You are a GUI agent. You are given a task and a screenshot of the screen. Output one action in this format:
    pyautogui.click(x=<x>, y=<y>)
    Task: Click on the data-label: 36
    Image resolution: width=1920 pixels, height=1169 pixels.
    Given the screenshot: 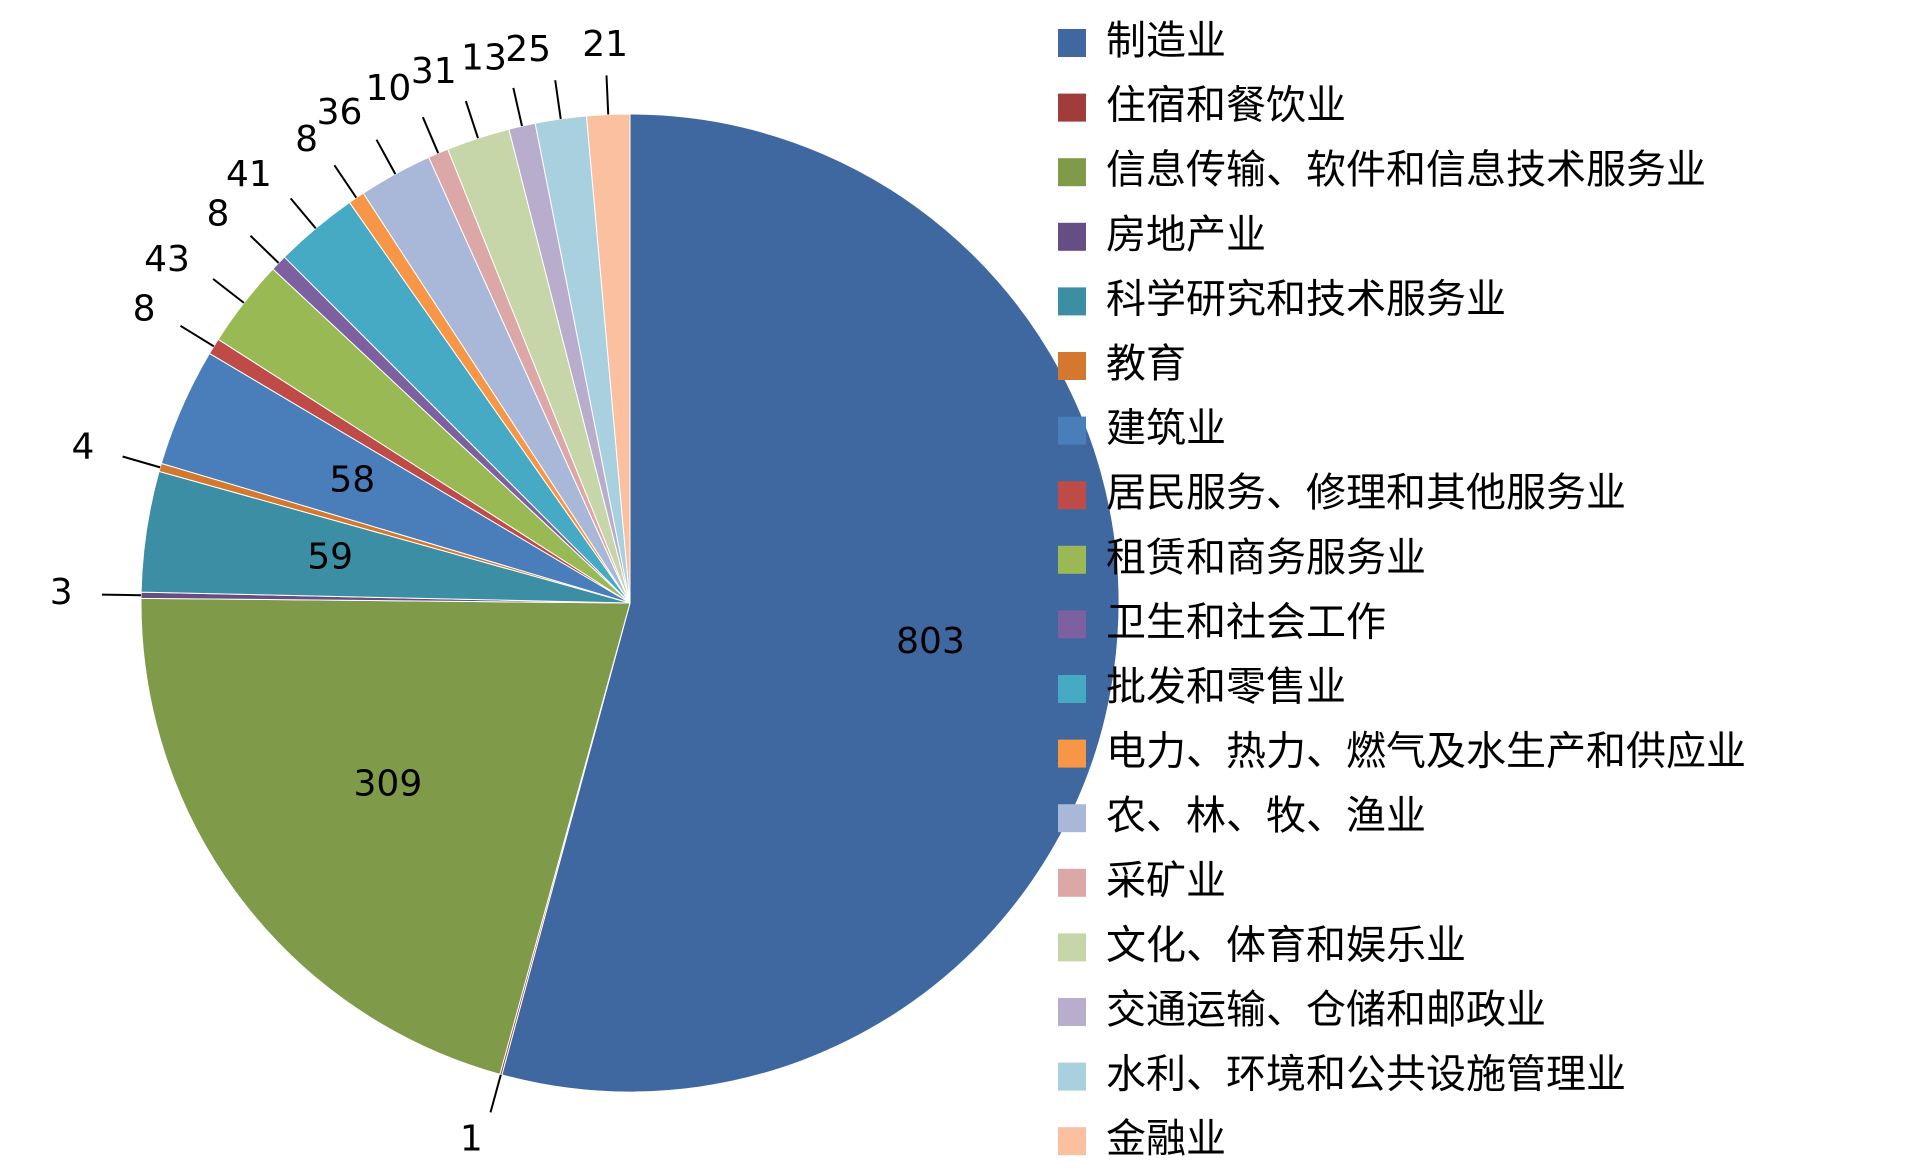 What is the action you would take?
    pyautogui.click(x=340, y=112)
    